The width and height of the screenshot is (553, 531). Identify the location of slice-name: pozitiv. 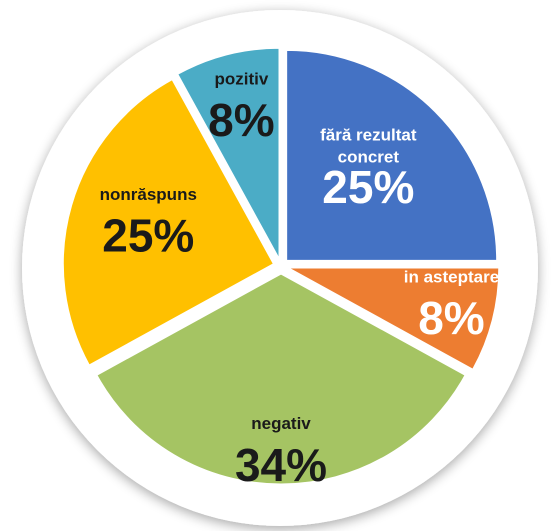
(241, 78).